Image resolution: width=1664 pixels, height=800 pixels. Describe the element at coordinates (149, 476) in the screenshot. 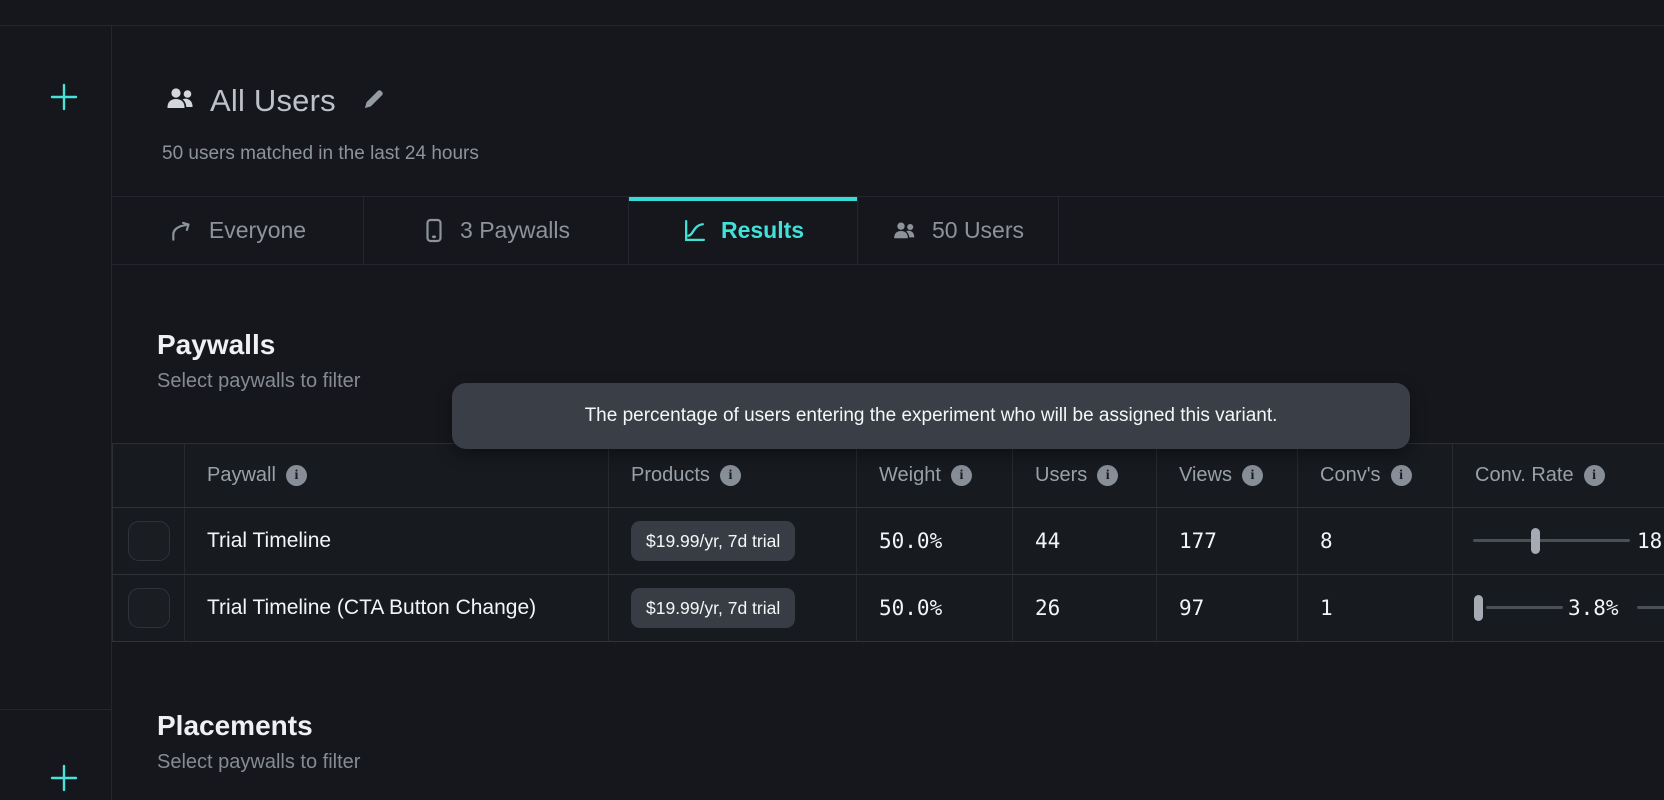

I see `header-select-column` at that location.